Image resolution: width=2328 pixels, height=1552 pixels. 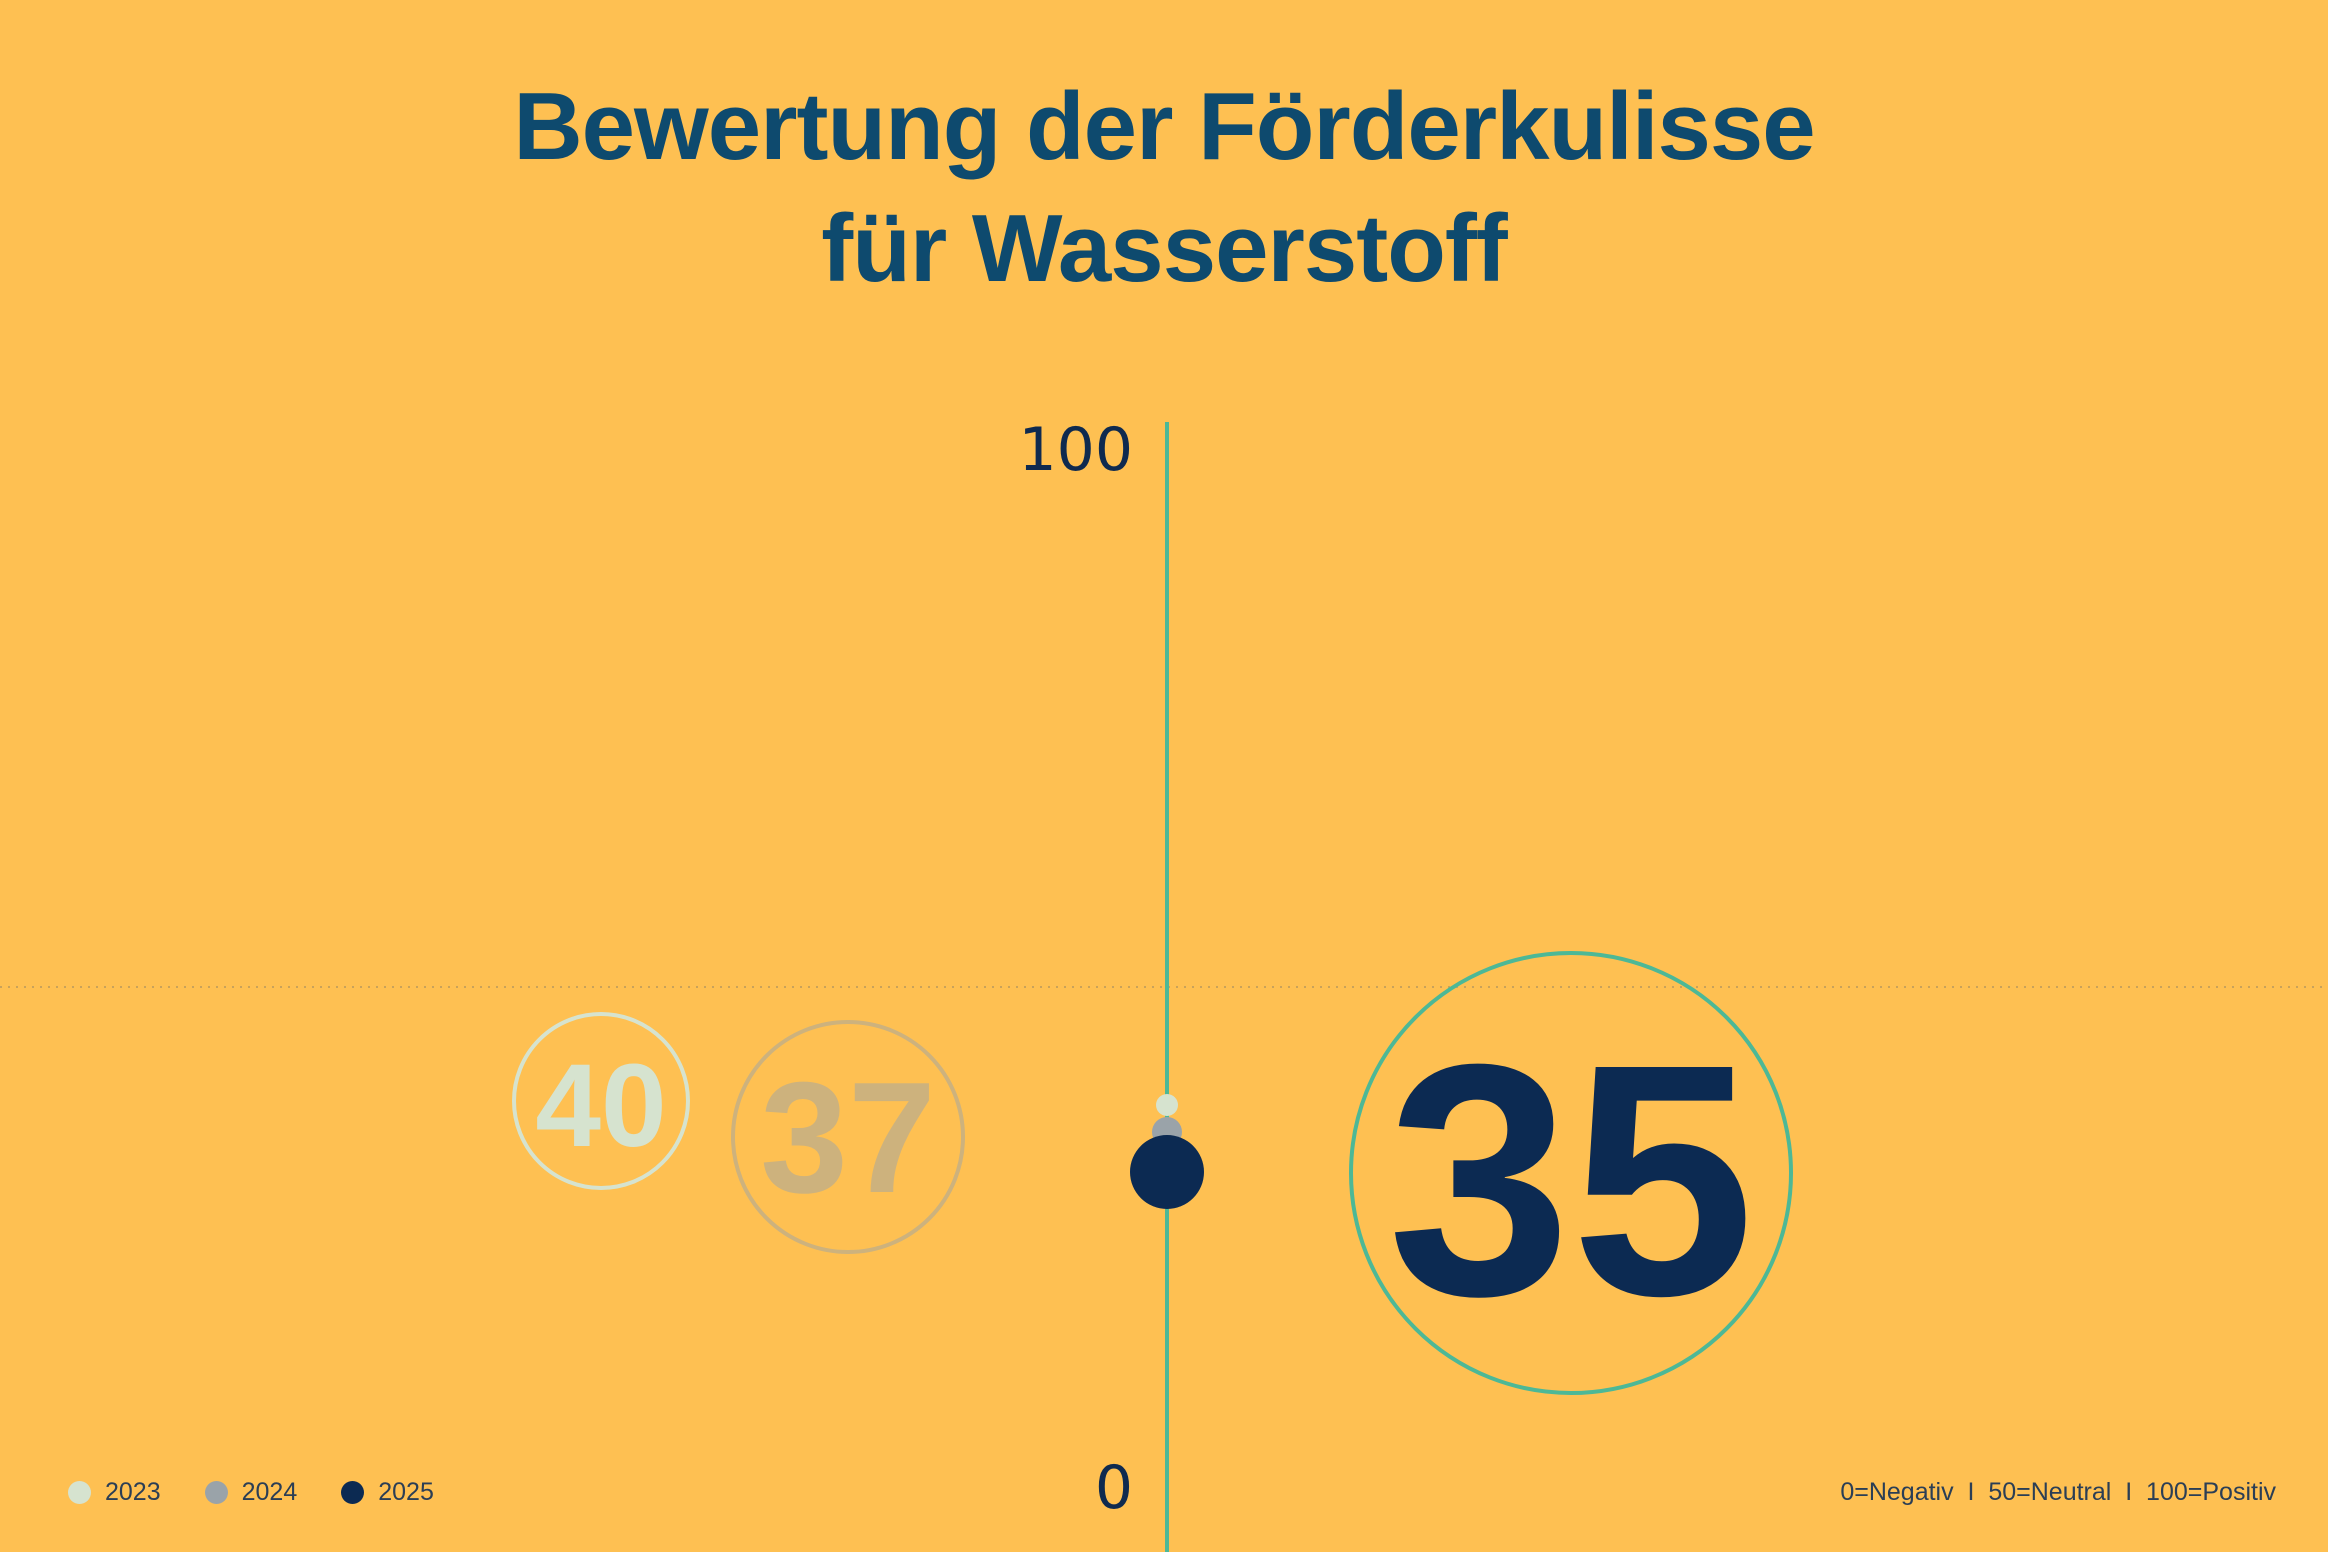 I want to click on legend-label-2024: 2024, so click(x=269, y=1492).